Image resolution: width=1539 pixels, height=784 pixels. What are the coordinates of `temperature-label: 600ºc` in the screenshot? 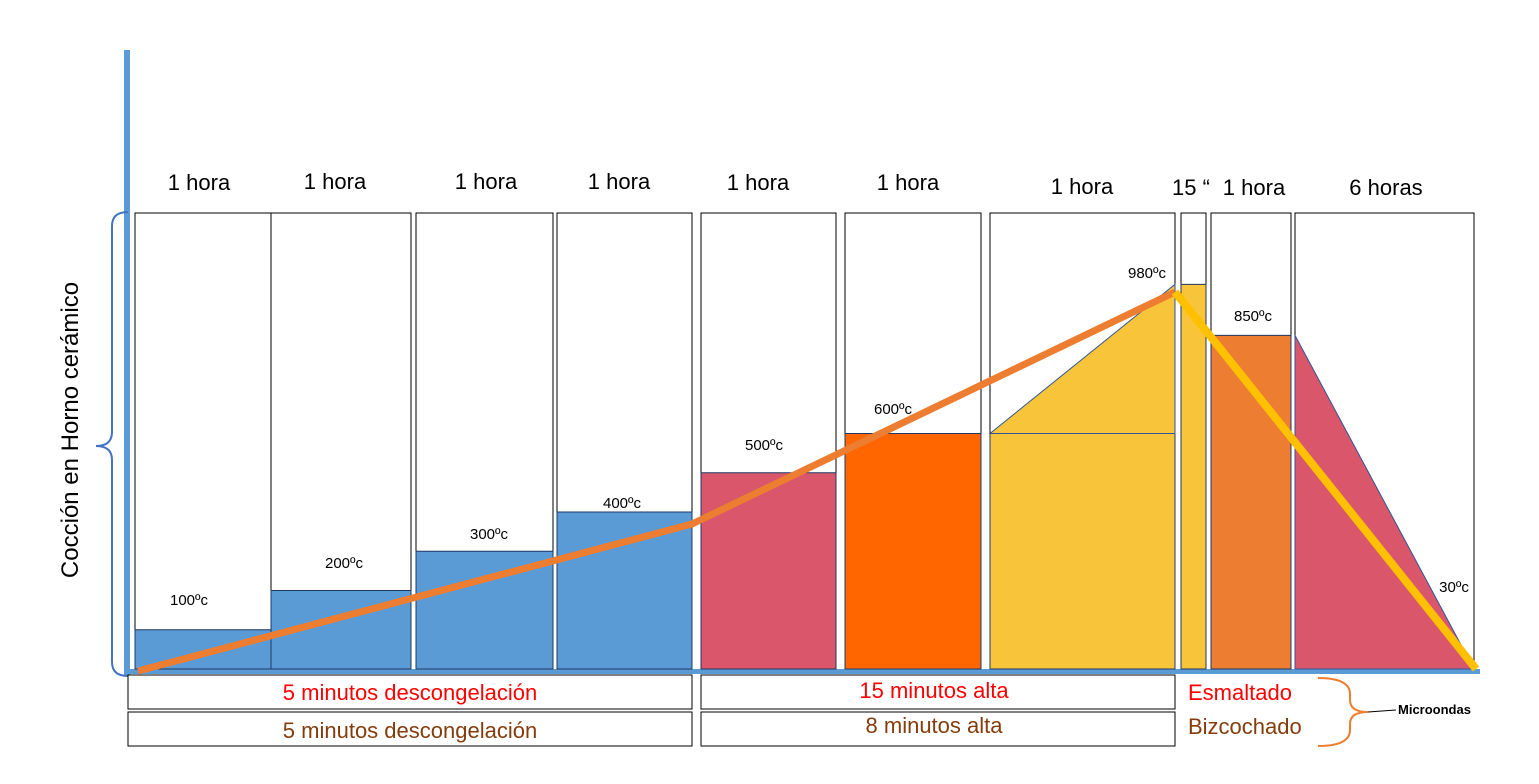 It's located at (893, 409).